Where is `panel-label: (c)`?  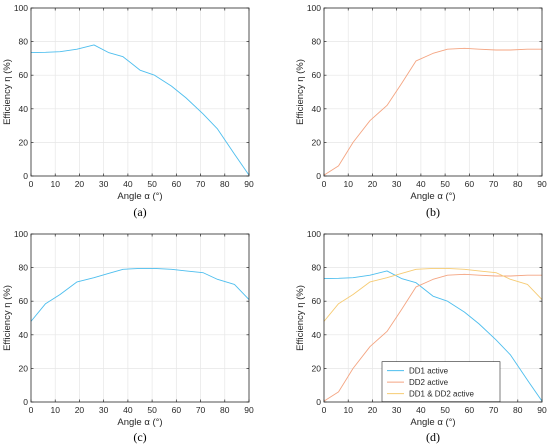
panel-label: (c) is located at coordinates (139, 437).